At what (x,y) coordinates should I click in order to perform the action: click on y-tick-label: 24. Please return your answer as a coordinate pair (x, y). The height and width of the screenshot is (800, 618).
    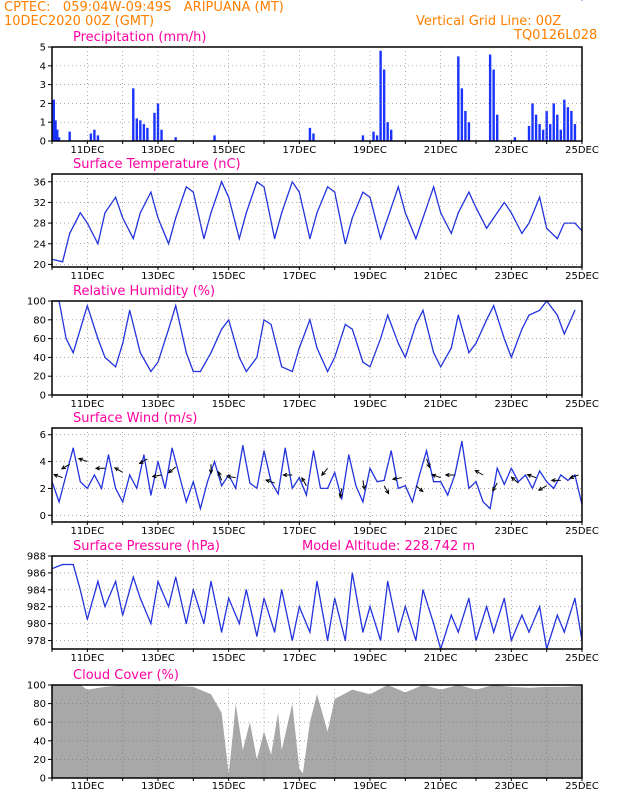
    Looking at the image, I should click on (39, 244).